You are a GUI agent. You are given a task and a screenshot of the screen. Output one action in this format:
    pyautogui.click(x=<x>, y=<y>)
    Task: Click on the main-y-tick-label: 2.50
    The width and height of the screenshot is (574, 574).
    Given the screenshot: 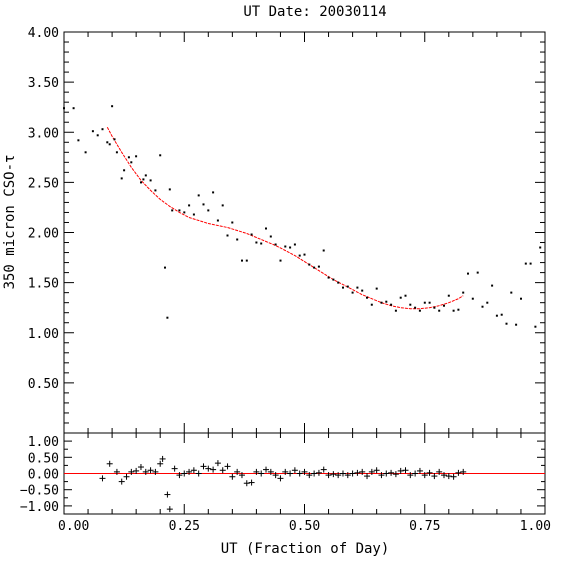 What is the action you would take?
    pyautogui.click(x=43, y=183)
    